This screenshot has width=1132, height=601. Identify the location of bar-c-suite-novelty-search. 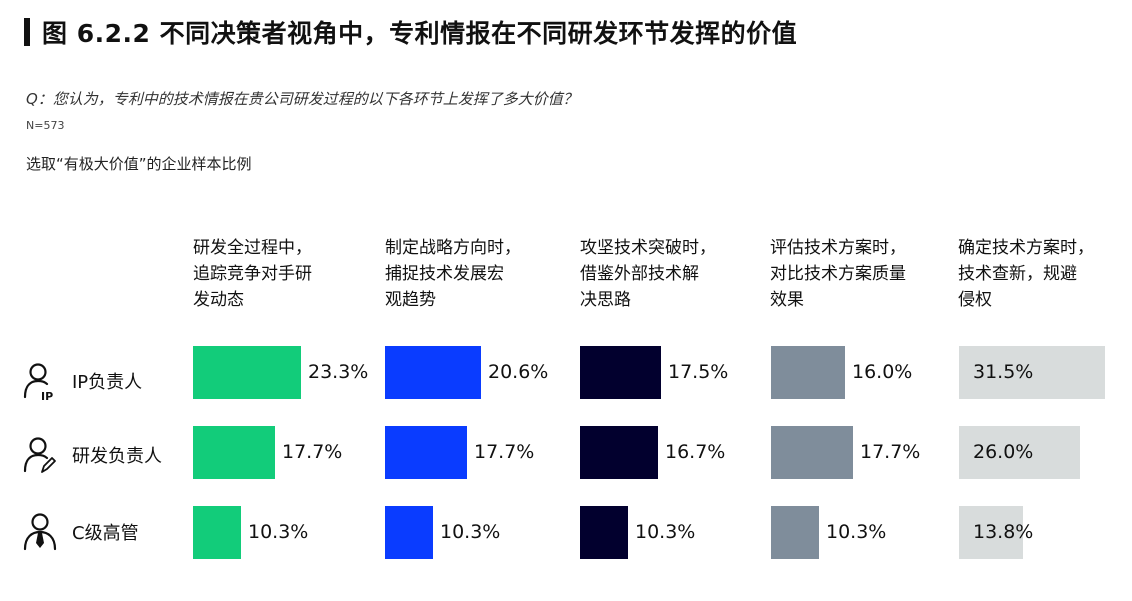
(991, 532).